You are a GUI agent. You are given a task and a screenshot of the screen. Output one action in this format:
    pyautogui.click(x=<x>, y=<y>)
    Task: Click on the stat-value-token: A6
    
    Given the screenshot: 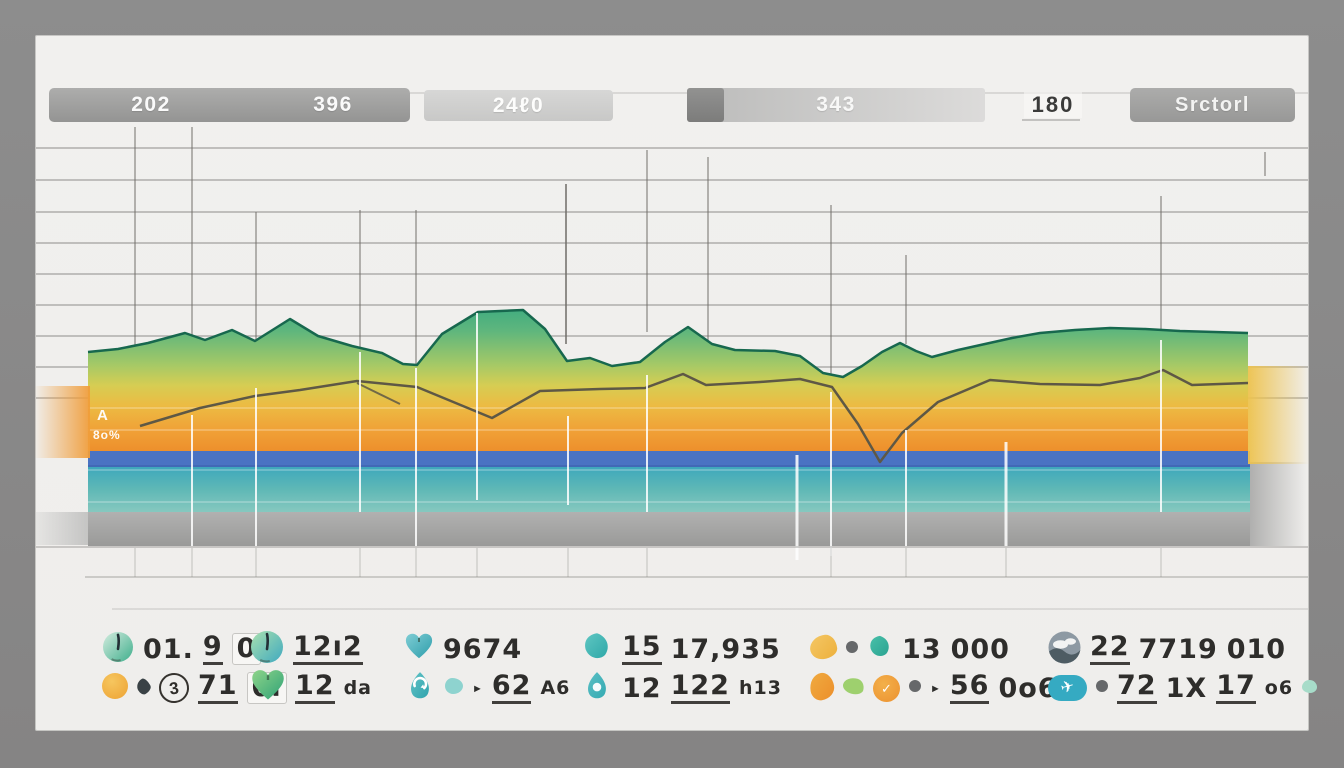 What is the action you would take?
    pyautogui.click(x=555, y=687)
    